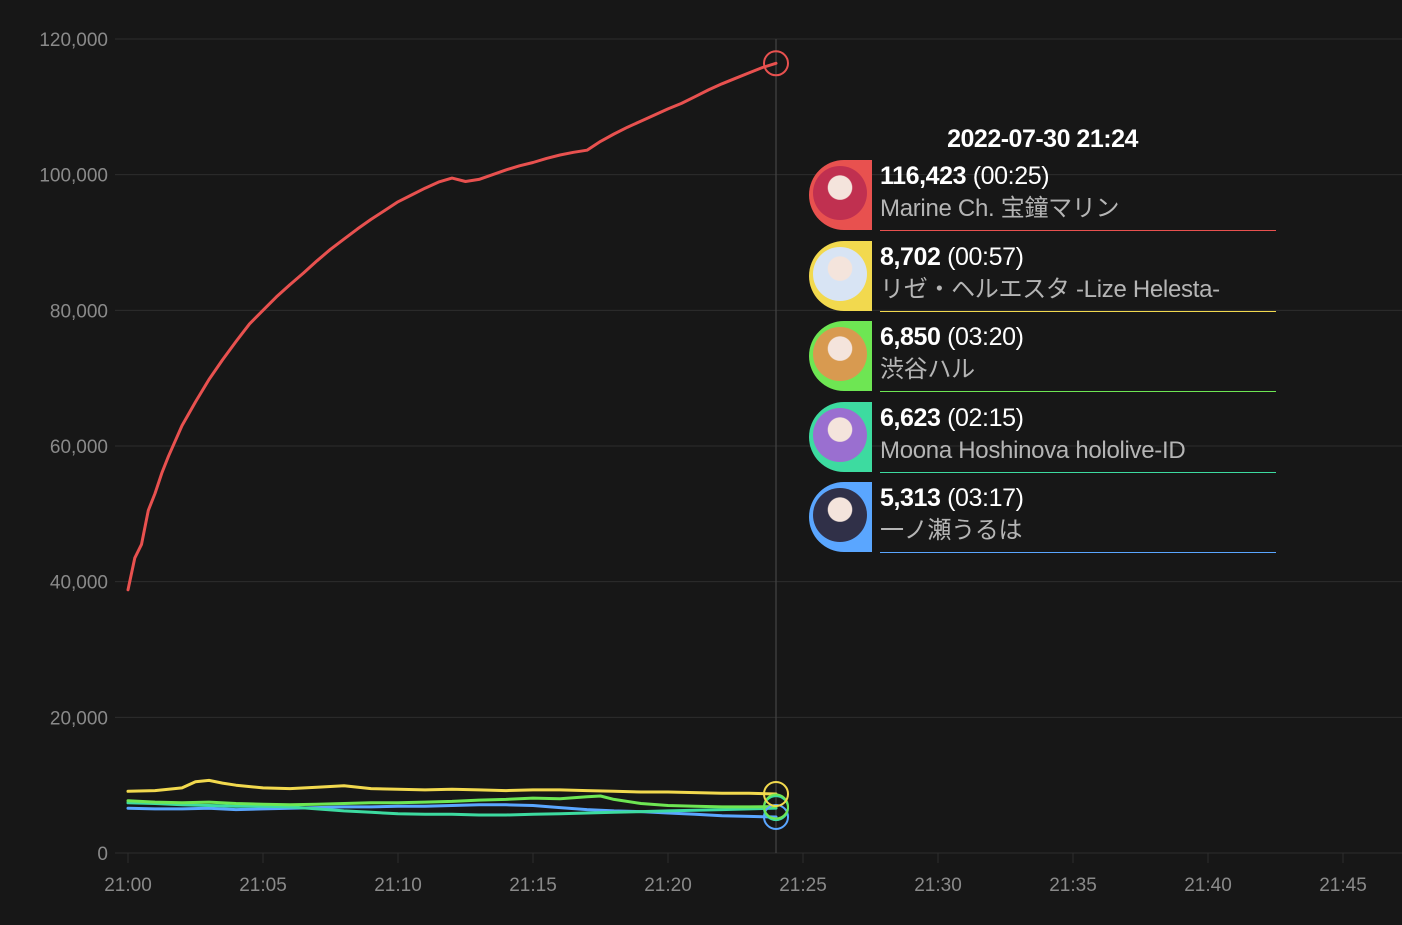 This screenshot has width=1402, height=925. I want to click on y-tick-label: 80,000, so click(79, 311).